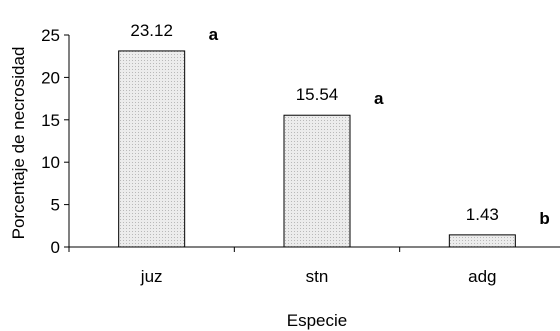 The image size is (560, 331). What do you see at coordinates (151, 30) in the screenshot?
I see `data-label: 23.12` at bounding box center [151, 30].